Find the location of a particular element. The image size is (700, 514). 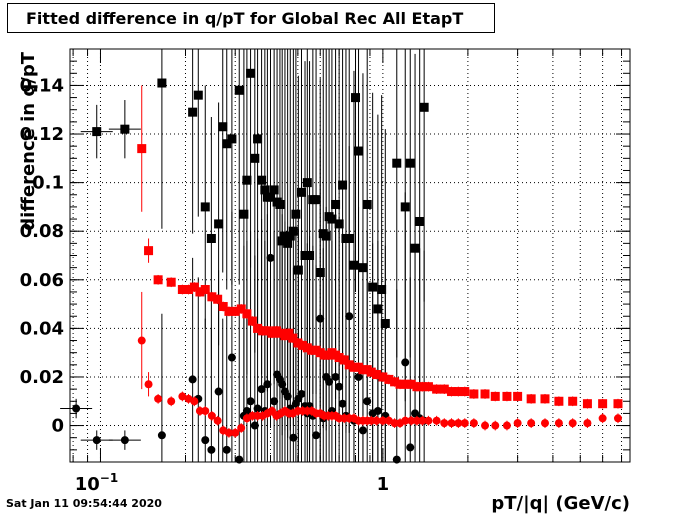

y-tick-label: 0.14 is located at coordinates (42, 85).